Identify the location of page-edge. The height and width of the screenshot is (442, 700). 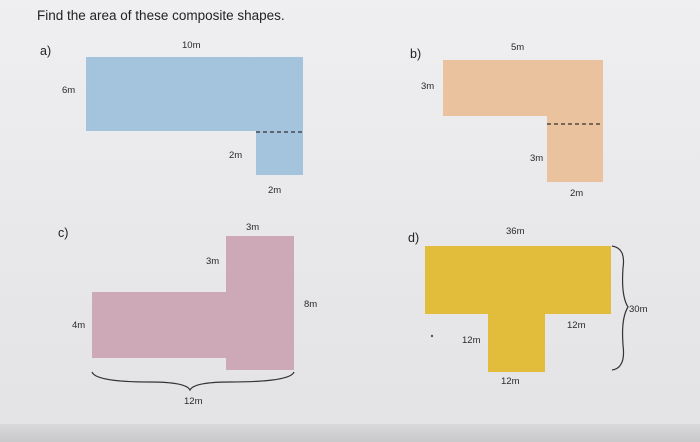
(350, 433).